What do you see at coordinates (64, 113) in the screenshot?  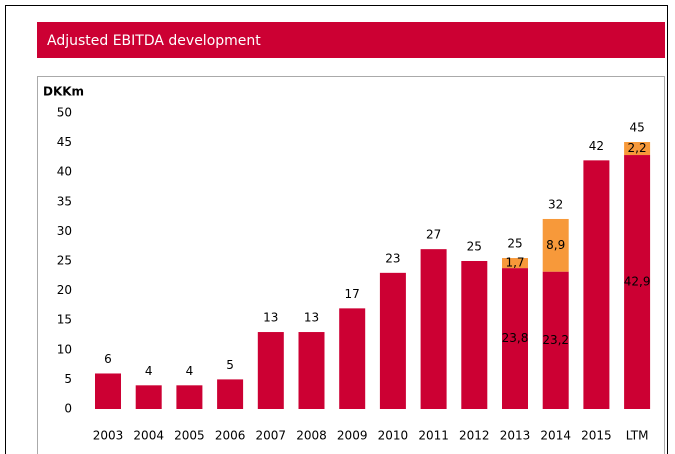 I see `y-tick-label: 50` at bounding box center [64, 113].